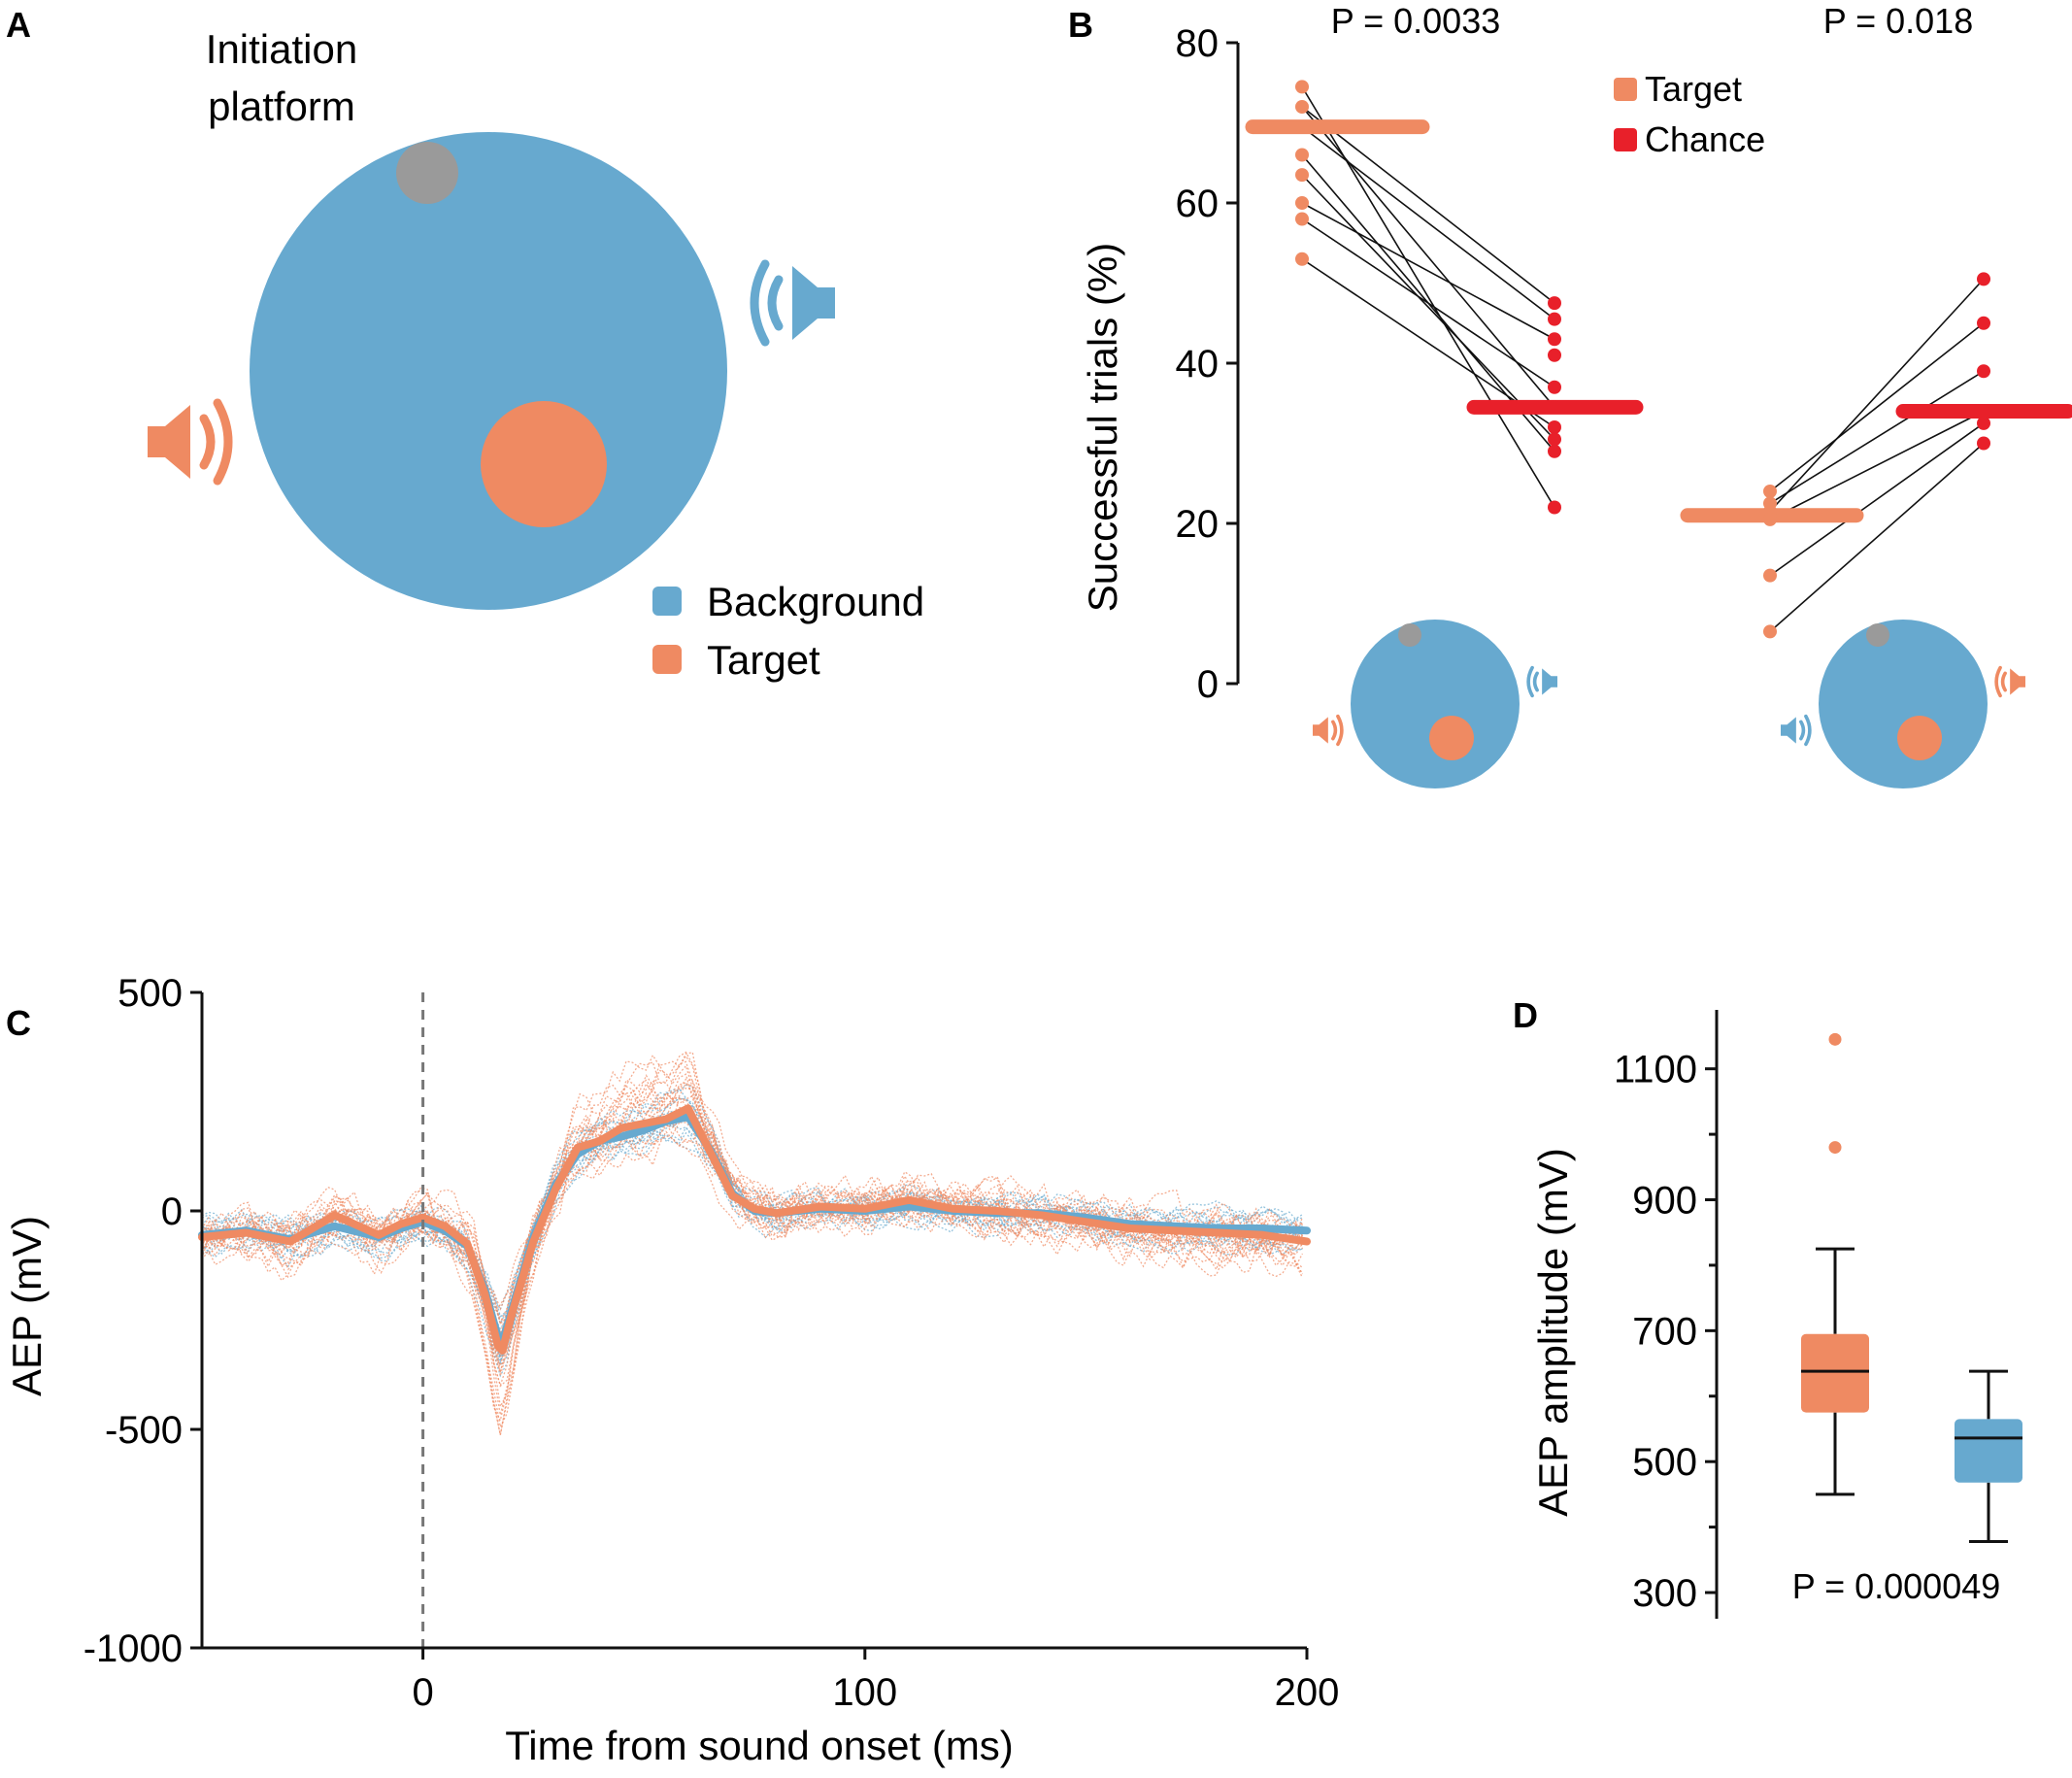 The width and height of the screenshot is (2072, 1778). What do you see at coordinates (1693, 89) in the screenshot?
I see `b-legend-target-label: Target` at bounding box center [1693, 89].